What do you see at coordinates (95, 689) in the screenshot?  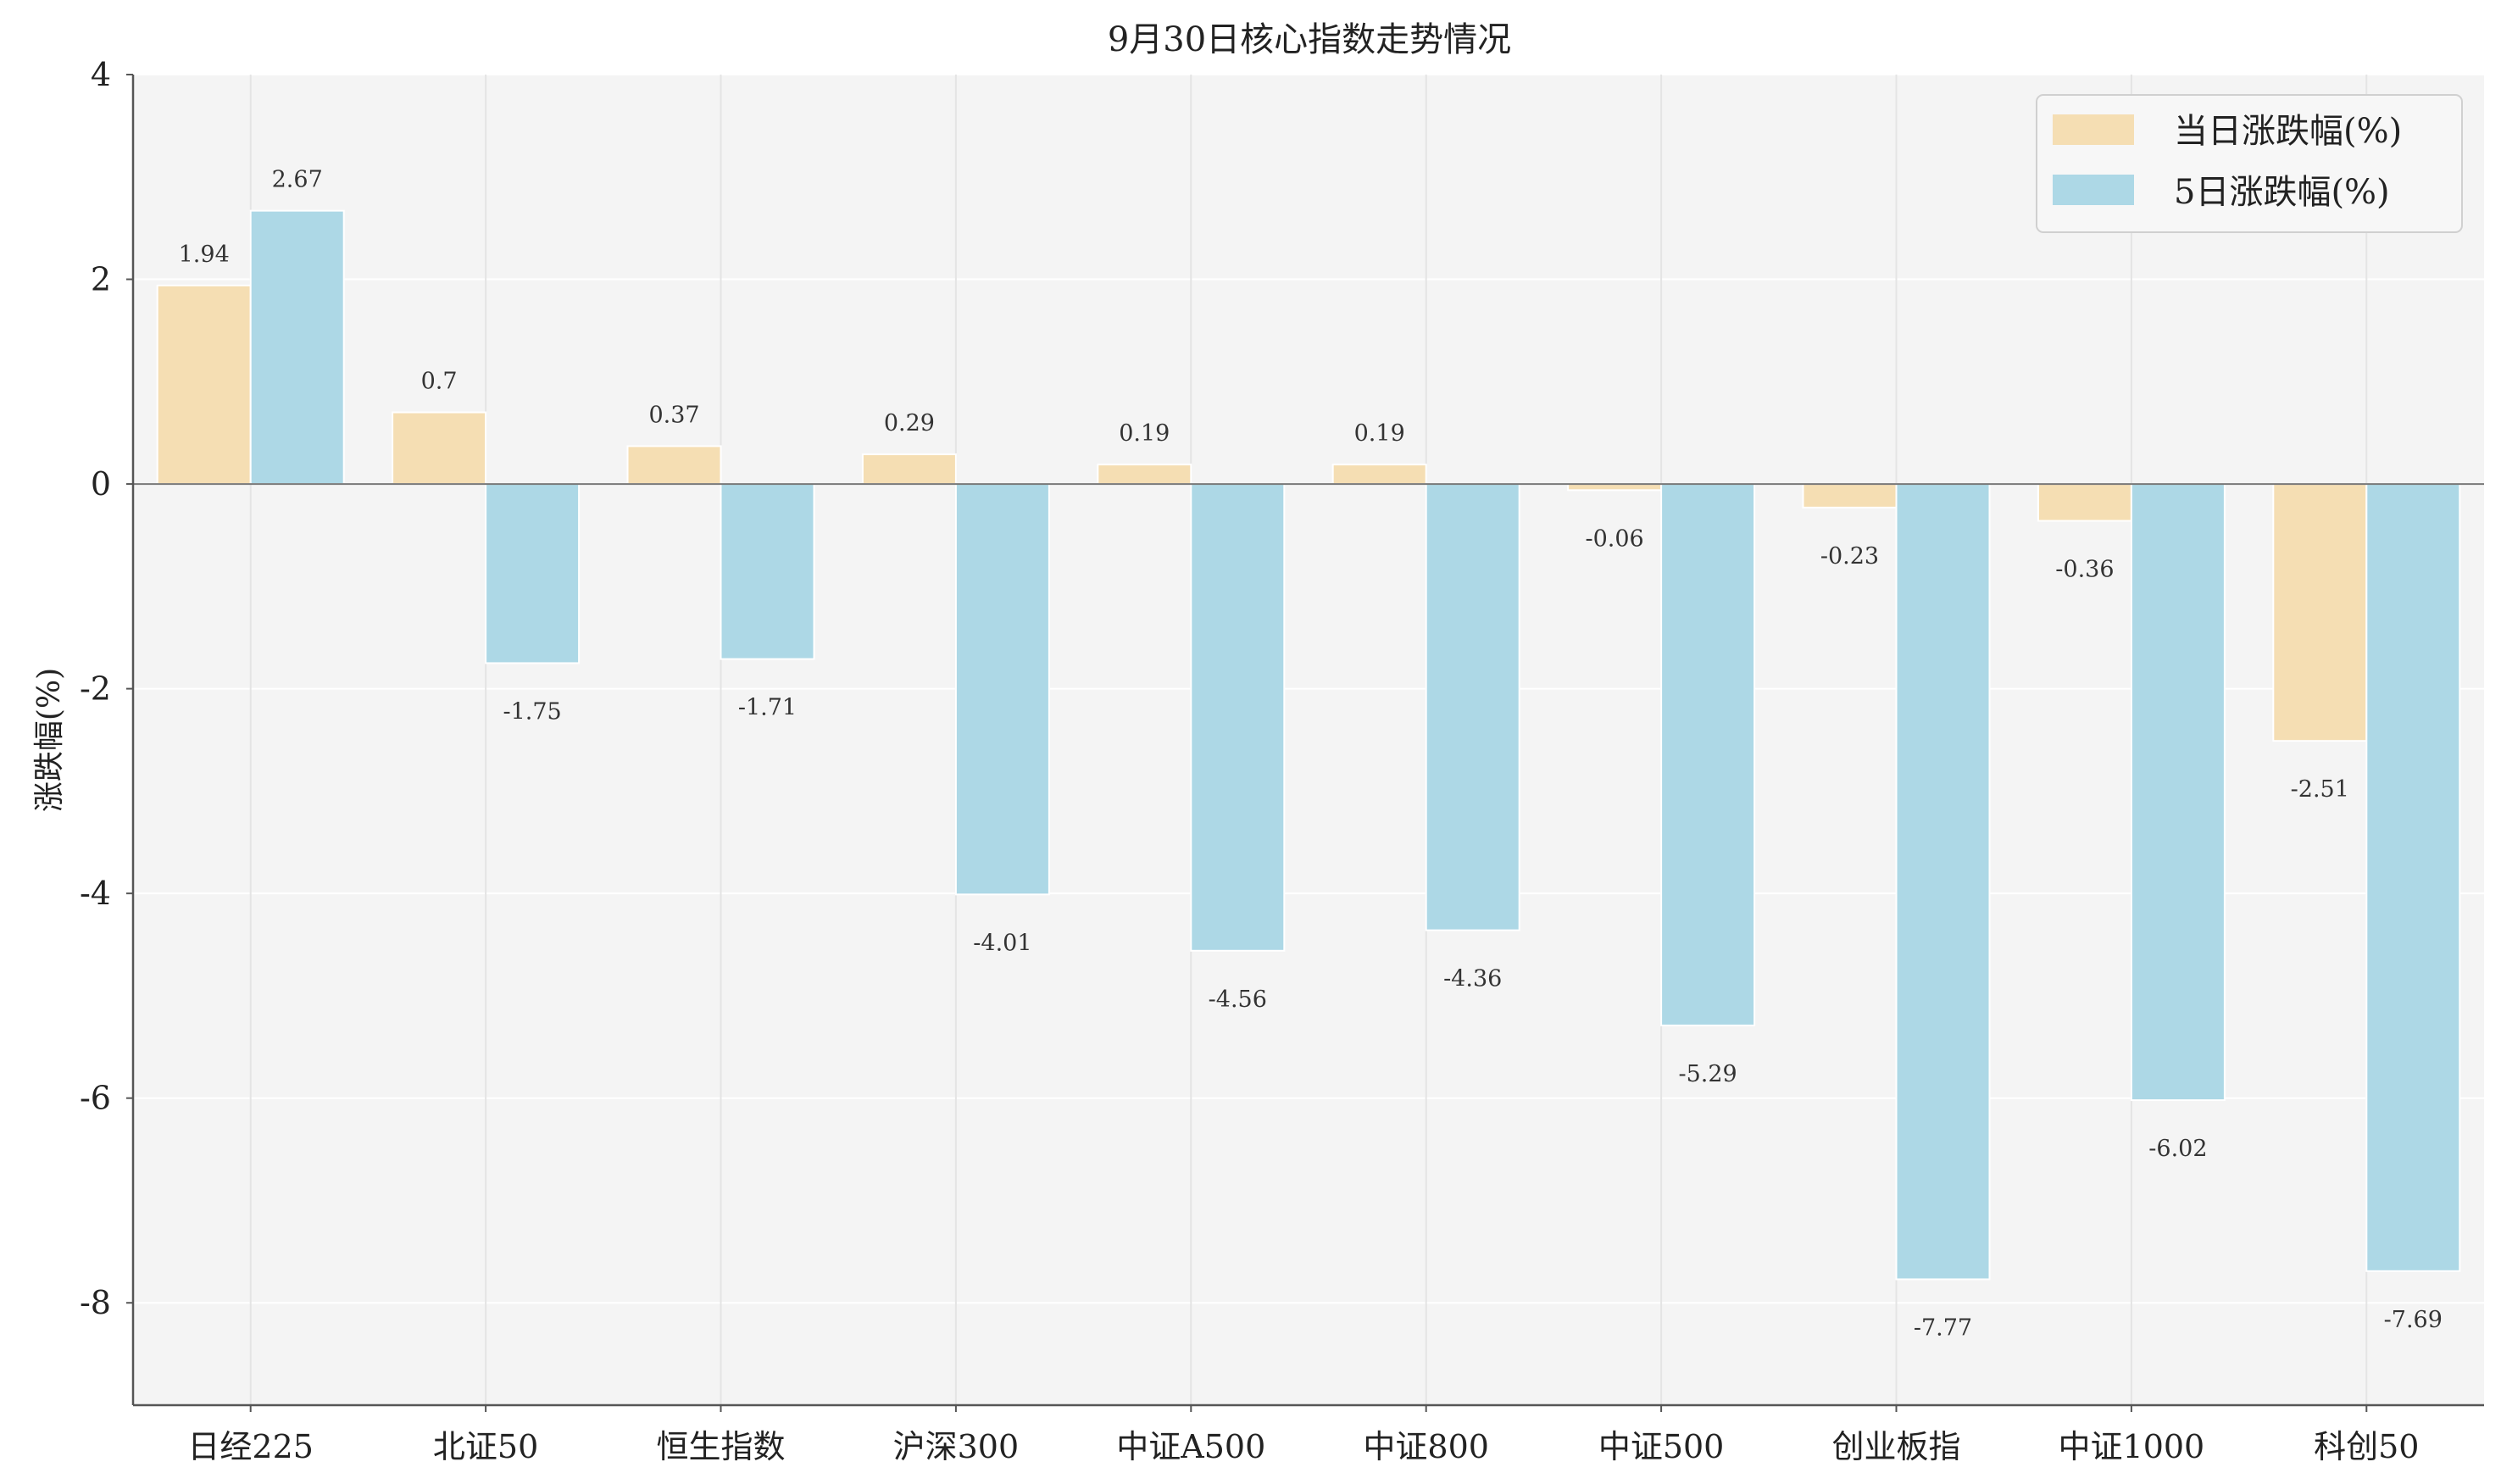 I see `y-tick-label: -2` at bounding box center [95, 689].